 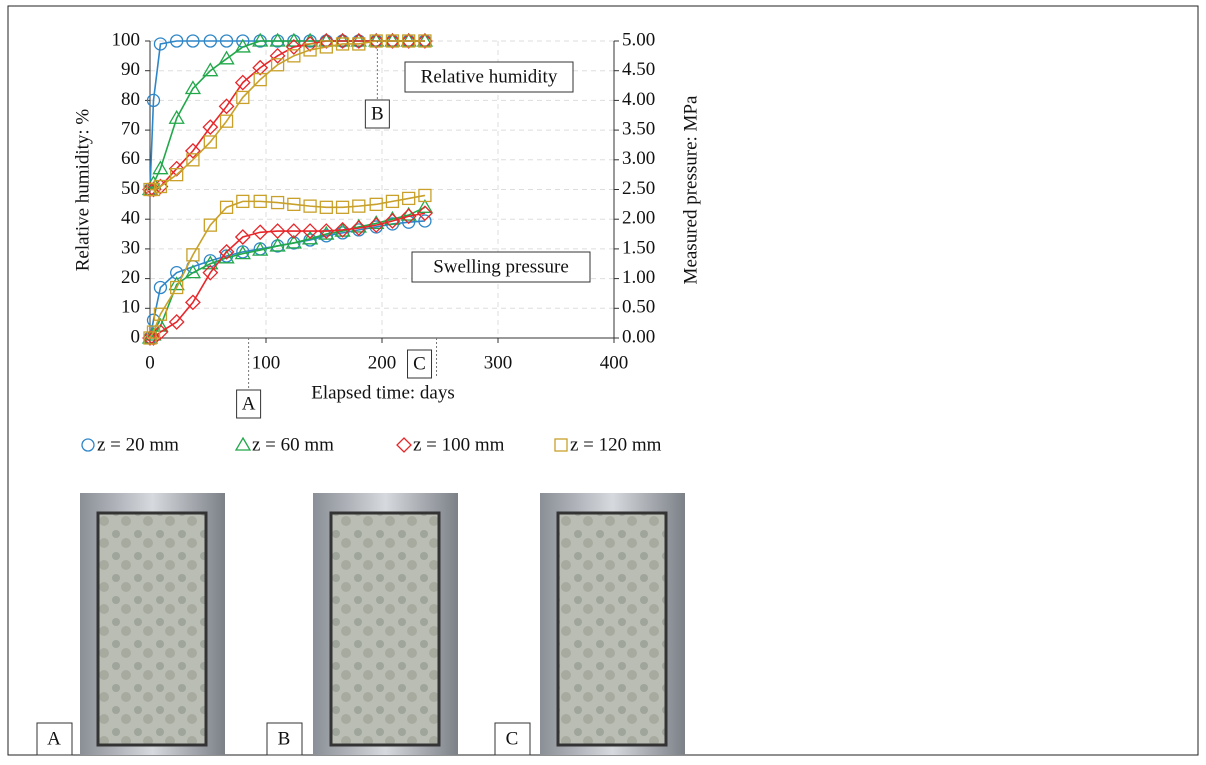 What do you see at coordinates (293, 444) in the screenshot?
I see `legend-label: z = 60 mm` at bounding box center [293, 444].